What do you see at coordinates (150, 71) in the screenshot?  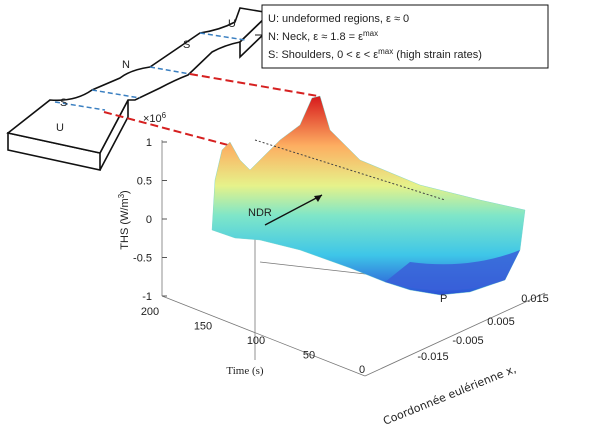 I see `specimen-dividers` at bounding box center [150, 71].